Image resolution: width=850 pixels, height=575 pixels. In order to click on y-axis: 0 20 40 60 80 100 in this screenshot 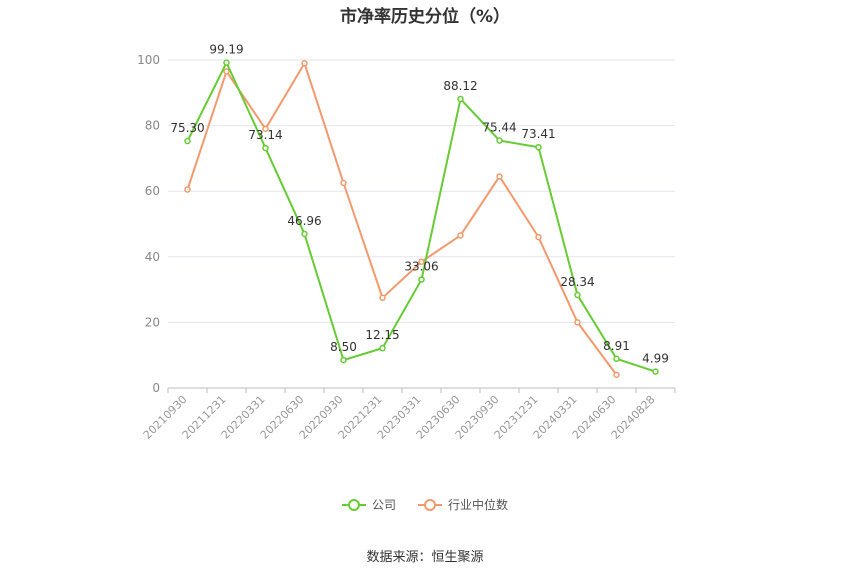, I will do `click(148, 224)`.